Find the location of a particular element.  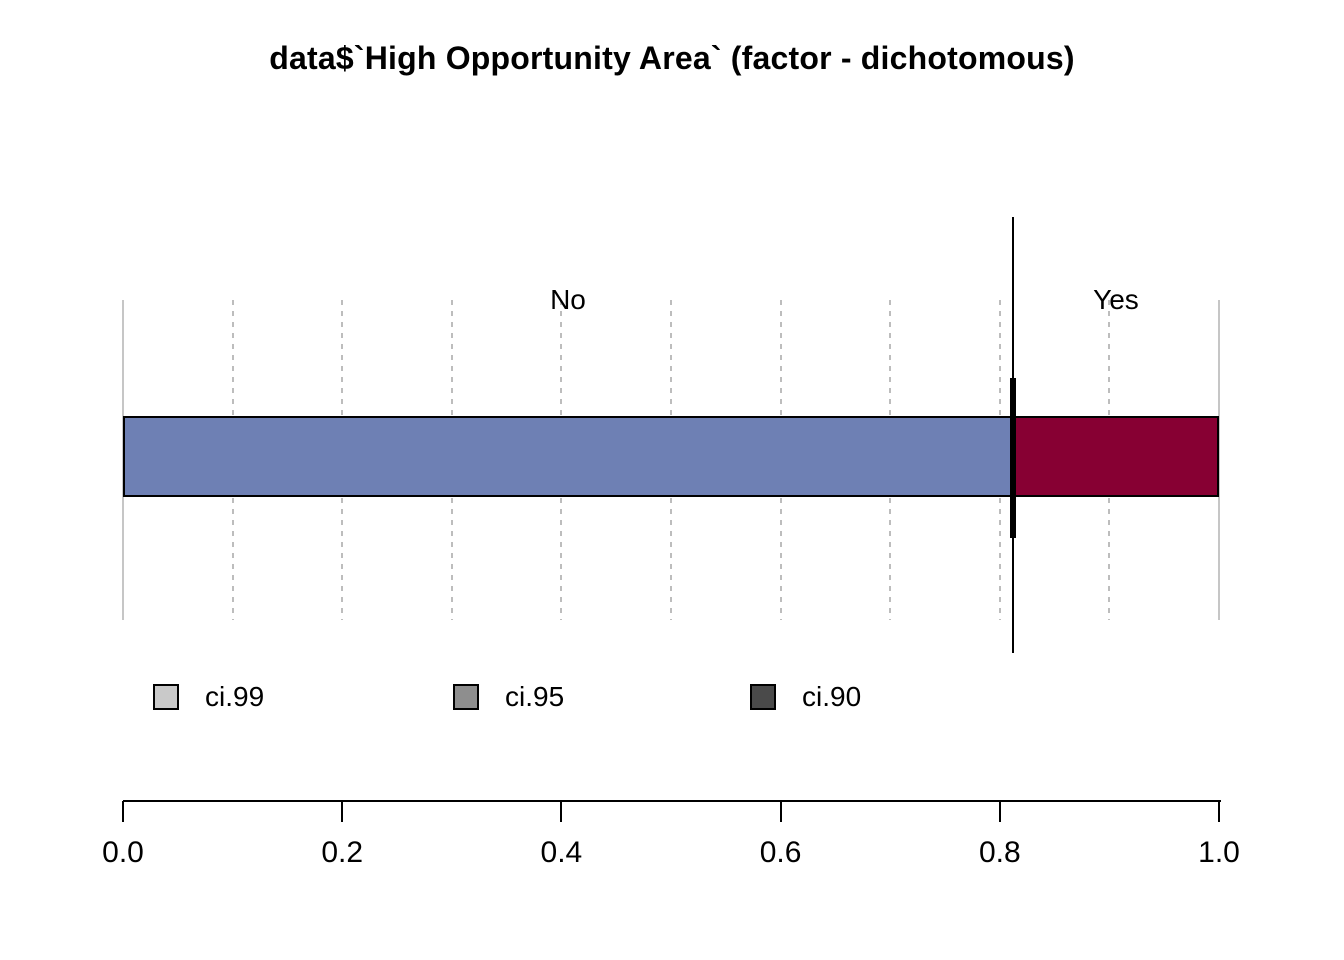

legend-swatch-ci95 is located at coordinates (466, 697).